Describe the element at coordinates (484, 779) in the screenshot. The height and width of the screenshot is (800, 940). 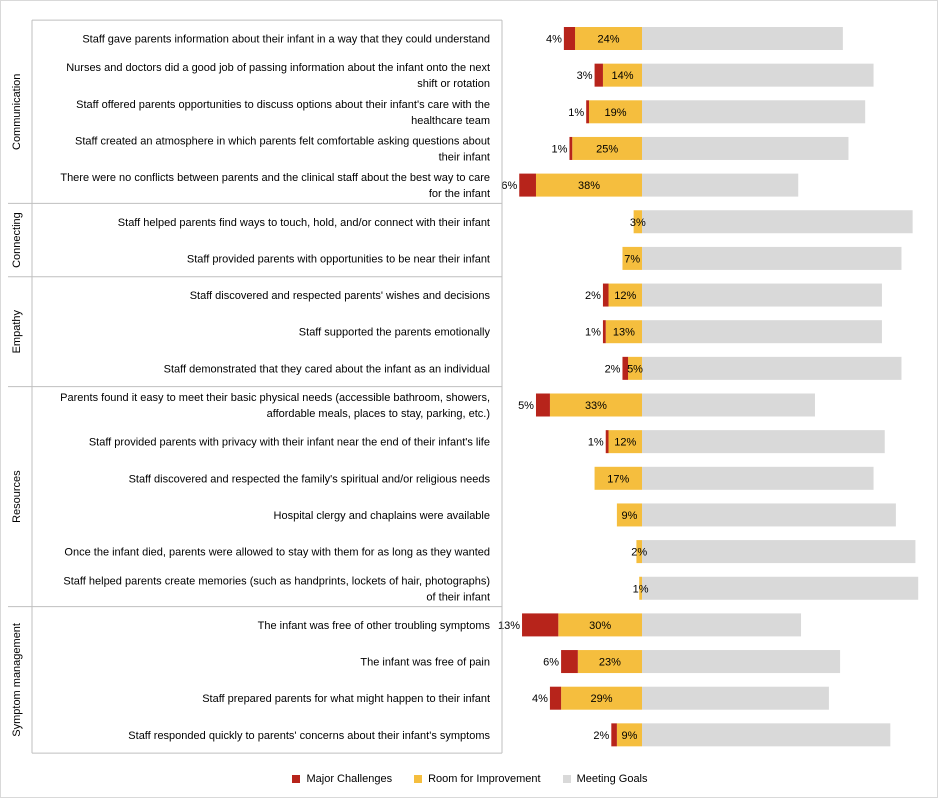
I see `legend-label-room: Room for Improvement` at that location.